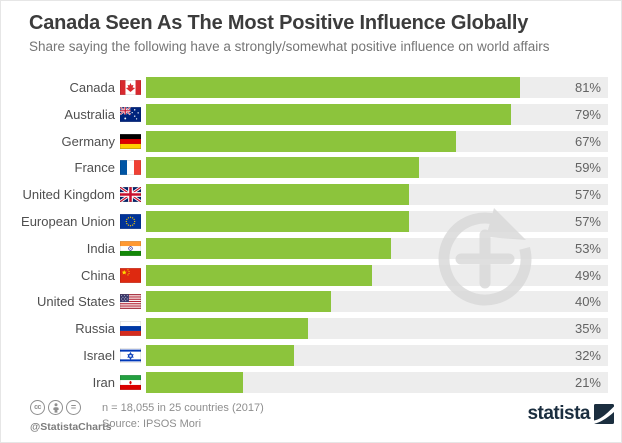 This screenshot has height=443, width=622. I want to click on bar-row: India 53%, so click(311, 248).